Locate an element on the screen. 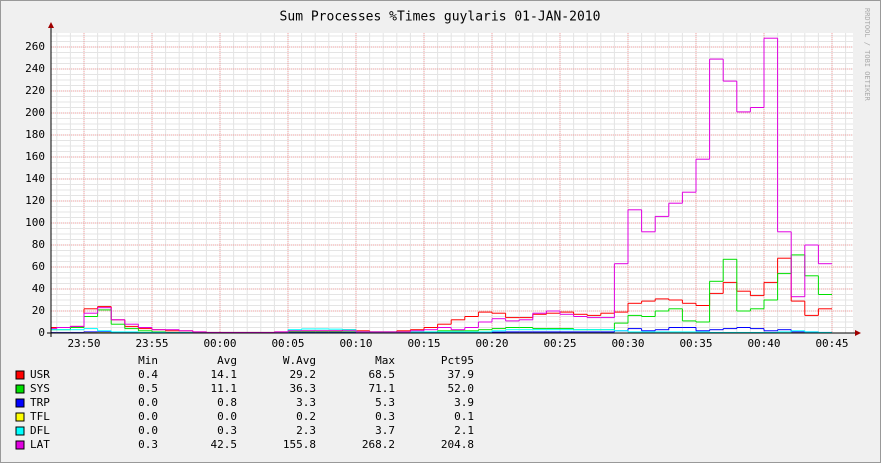 This screenshot has width=881, height=463. watermark: RRDTOOL / TOBI OETIKER is located at coordinates (867, 55).